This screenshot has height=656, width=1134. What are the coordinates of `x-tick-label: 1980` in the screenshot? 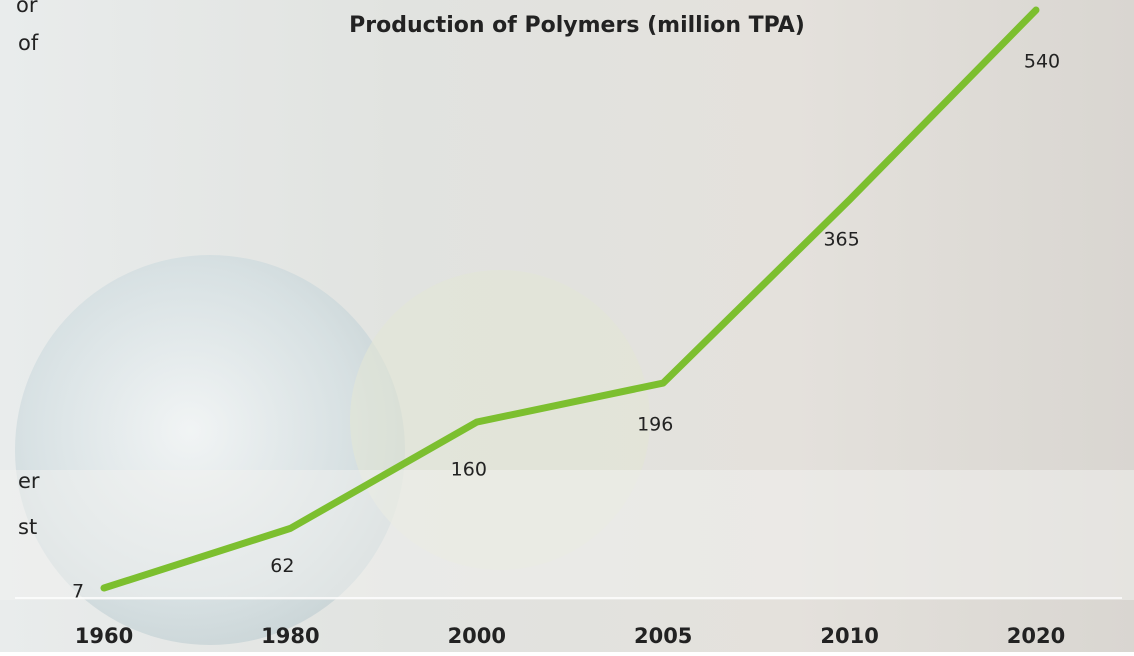 It's located at (290, 636).